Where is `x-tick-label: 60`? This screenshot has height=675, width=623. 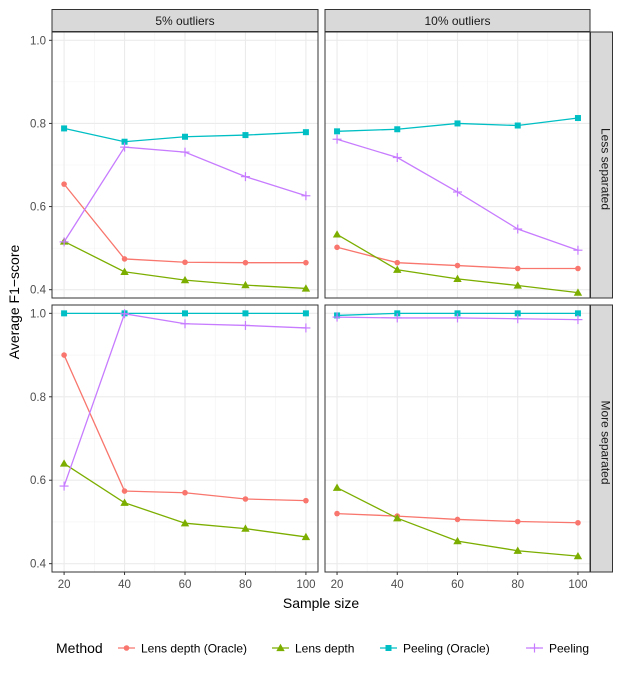
x-tick-label: 60 is located at coordinates (185, 585).